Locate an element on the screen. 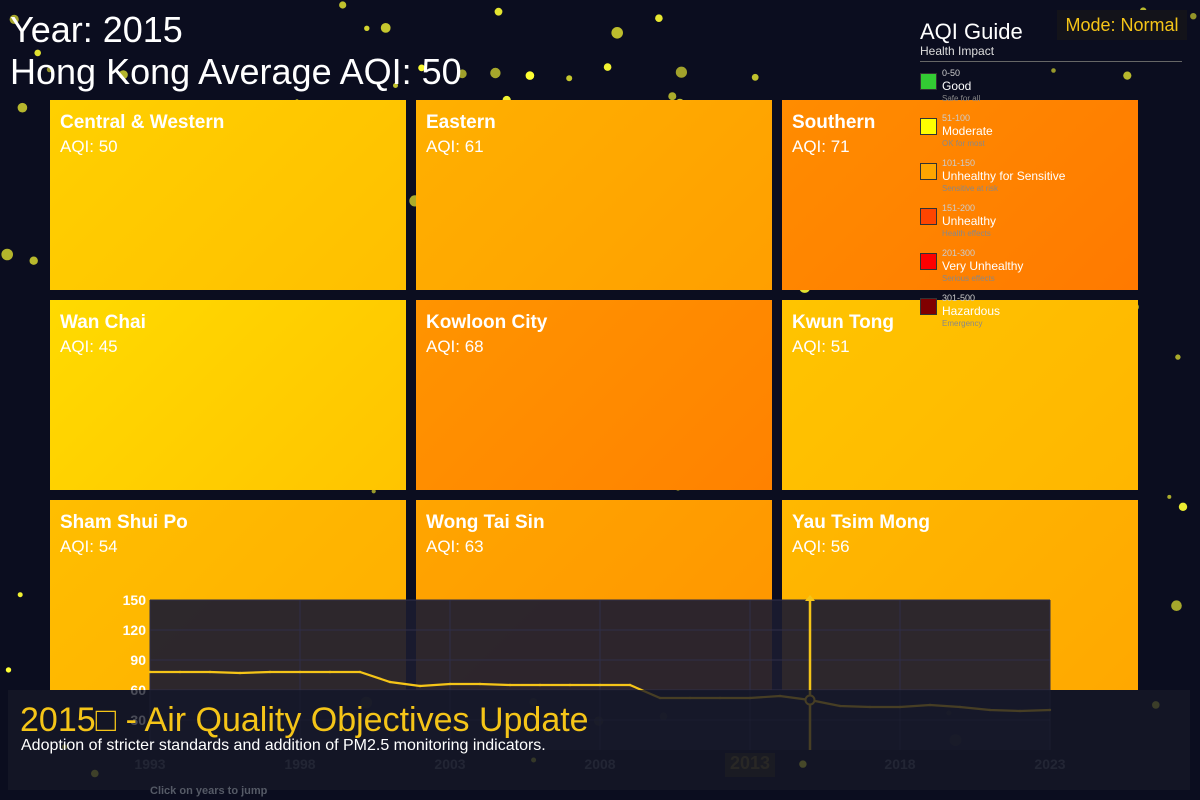 Image resolution: width=1200 pixels, height=800 pixels. district-aqi: AQI: 51 is located at coordinates (821, 346).